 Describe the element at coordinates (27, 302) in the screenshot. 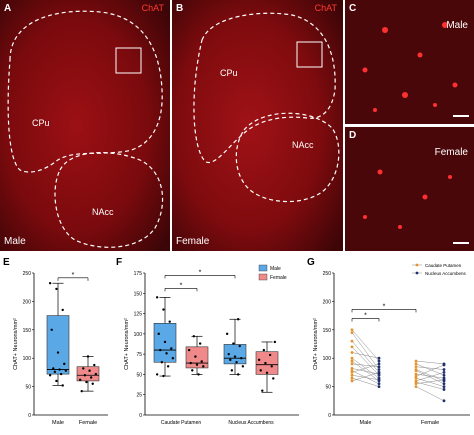

I see `e-y-tick-label: 200` at that location.